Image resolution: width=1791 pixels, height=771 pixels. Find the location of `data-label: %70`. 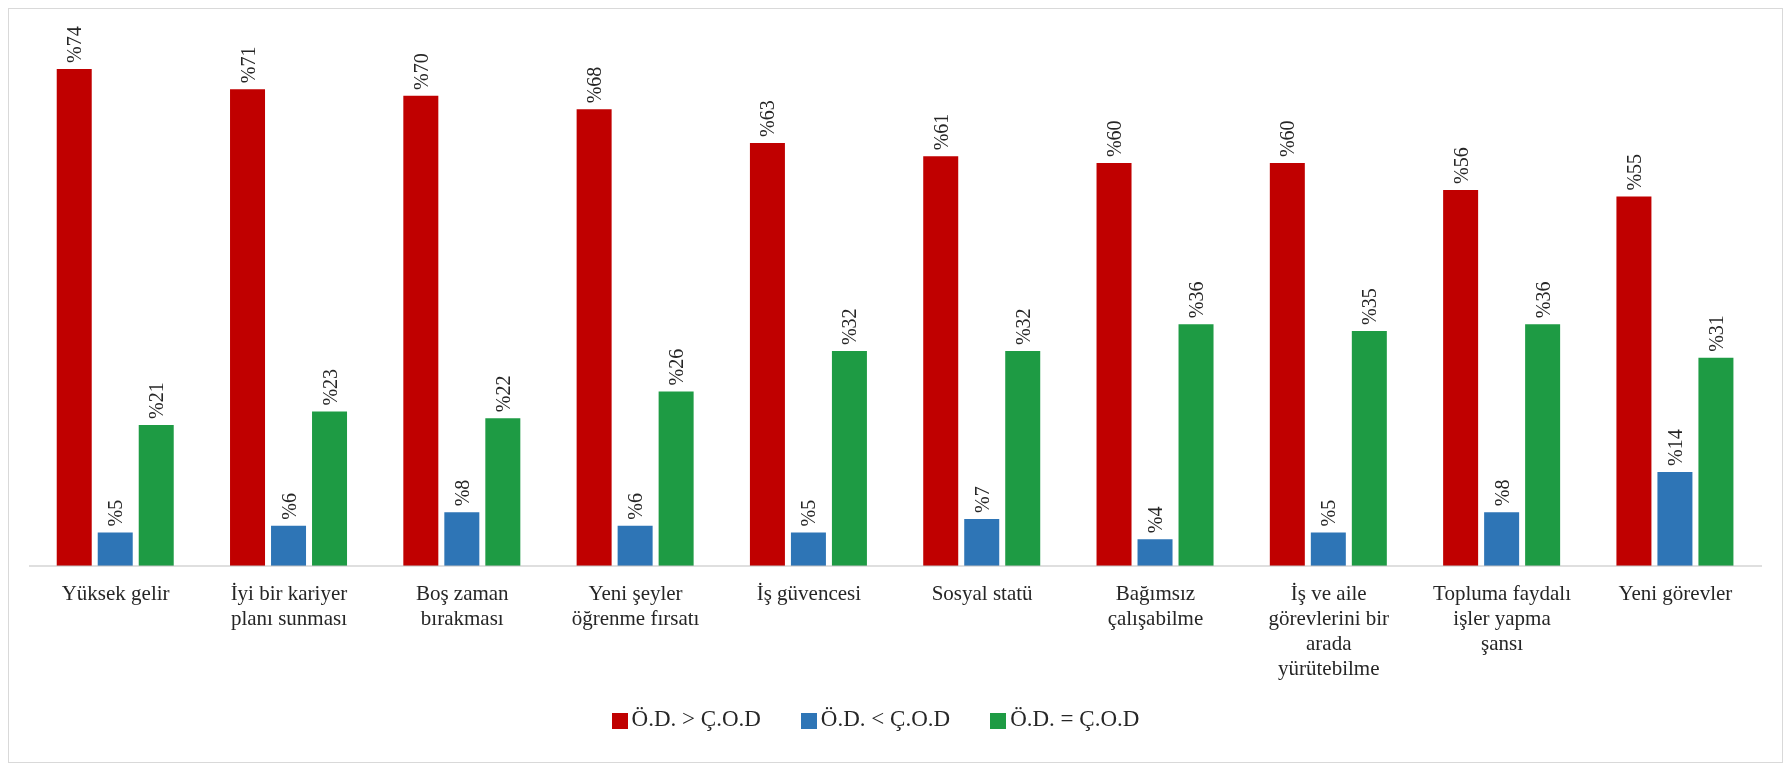

data-label: %70 is located at coordinates (420, 71).